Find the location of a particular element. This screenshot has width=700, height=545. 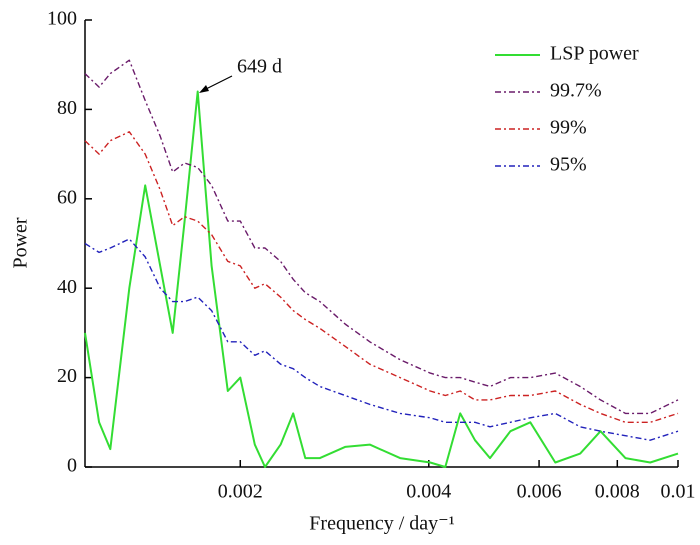

x-axis-label: Frequency / day⁻¹ is located at coordinates (381, 524).